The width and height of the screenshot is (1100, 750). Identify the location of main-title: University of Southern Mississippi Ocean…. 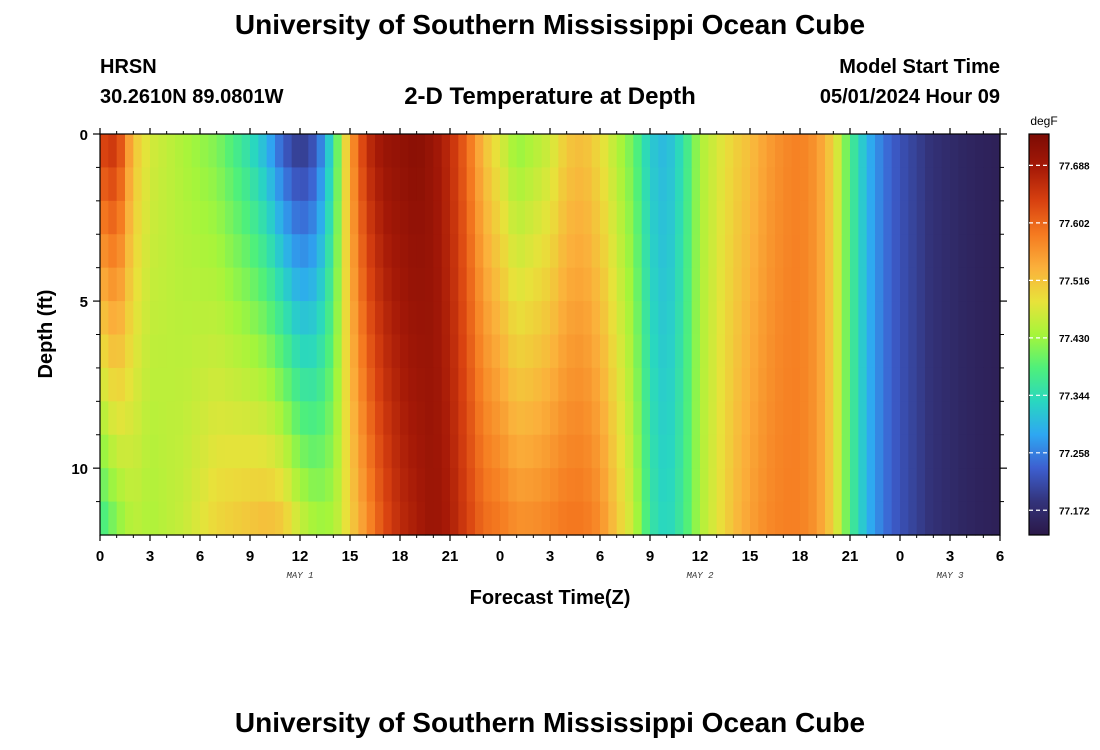
(550, 24).